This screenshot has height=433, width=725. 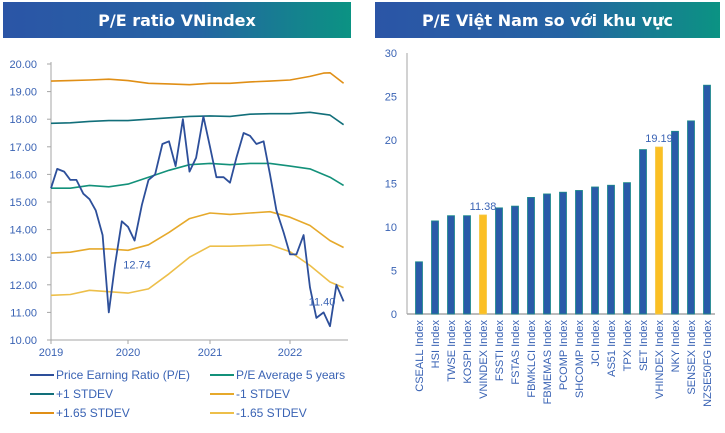 I want to click on bar-hsi-index, so click(x=435, y=267).